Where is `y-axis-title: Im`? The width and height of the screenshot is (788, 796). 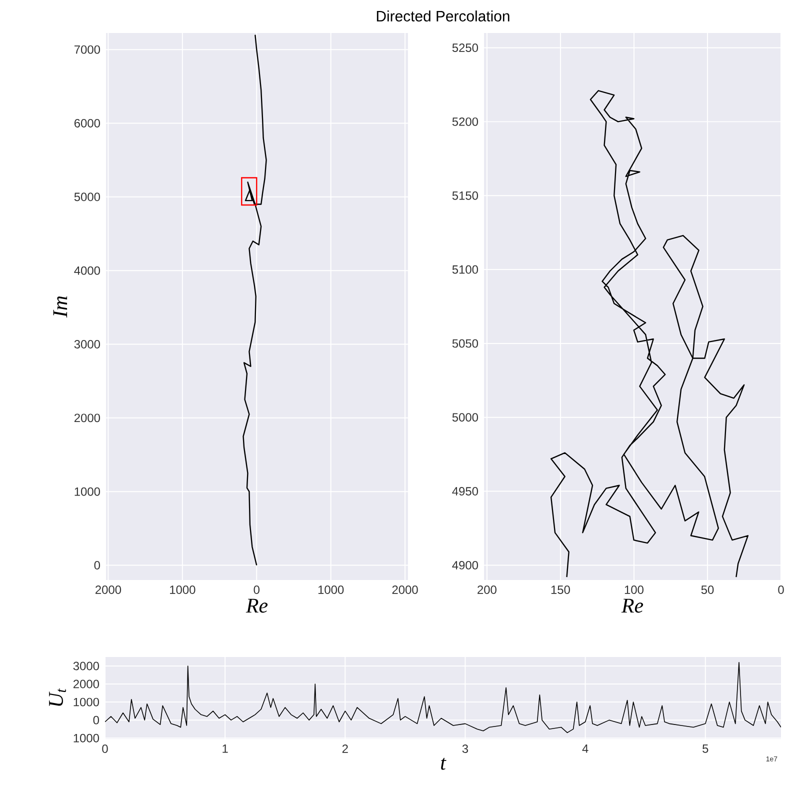
y-axis-title: Im is located at coordinates (61, 307).